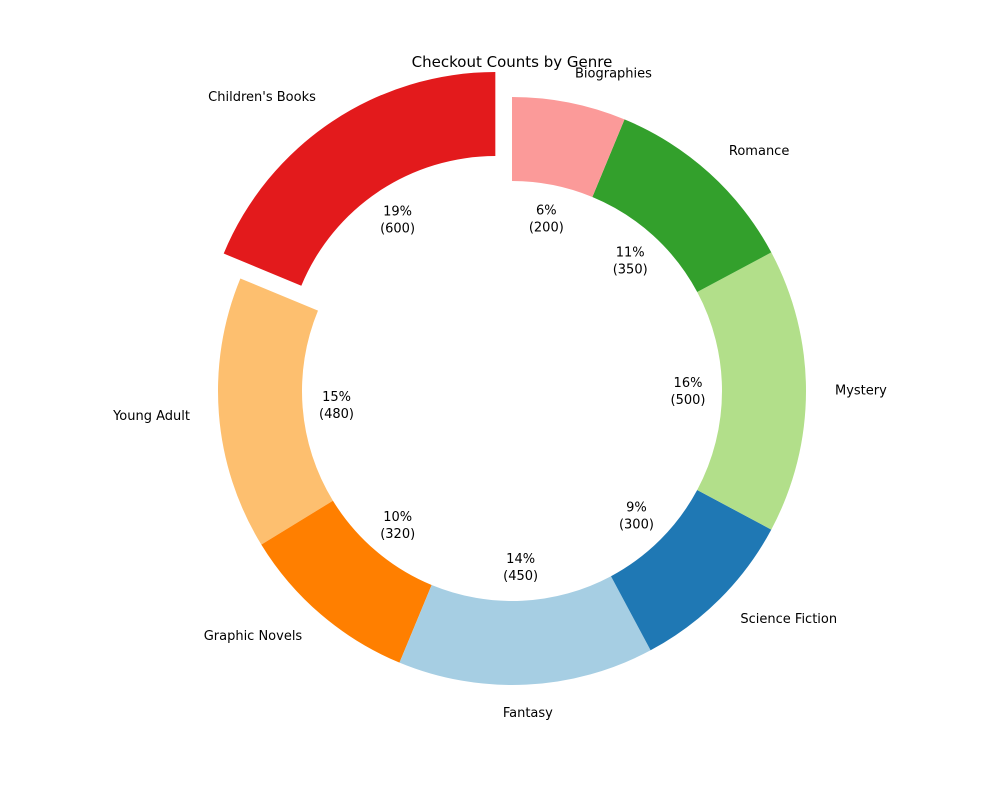  What do you see at coordinates (397, 212) in the screenshot?
I see `pct-value: 19%` at bounding box center [397, 212].